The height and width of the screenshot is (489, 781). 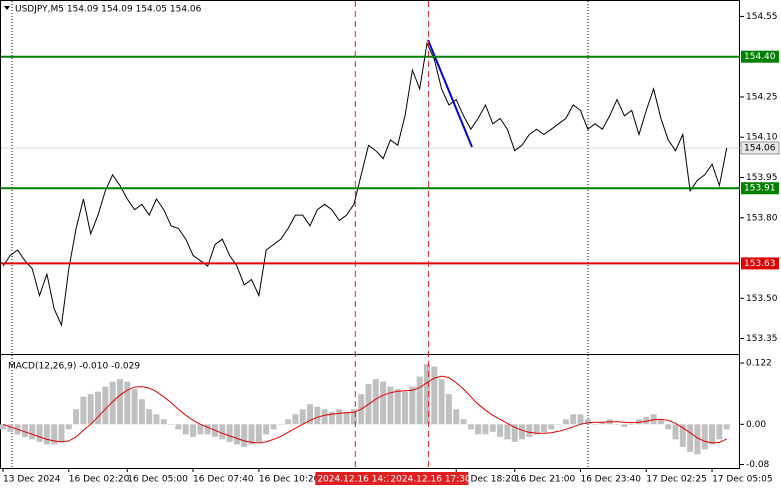 What do you see at coordinates (99, 480) in the screenshot?
I see `x-tick-label: 16 Dec 02:20` at bounding box center [99, 480].